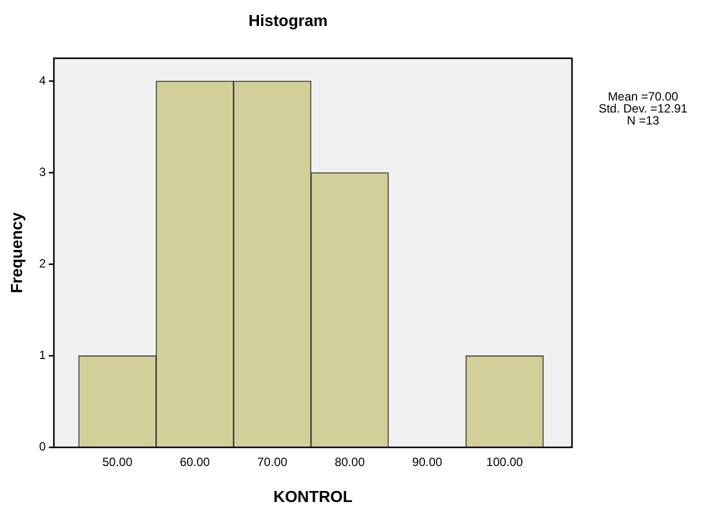  What do you see at coordinates (505, 461) in the screenshot?
I see `x-tick-label: 100.00` at bounding box center [505, 461].